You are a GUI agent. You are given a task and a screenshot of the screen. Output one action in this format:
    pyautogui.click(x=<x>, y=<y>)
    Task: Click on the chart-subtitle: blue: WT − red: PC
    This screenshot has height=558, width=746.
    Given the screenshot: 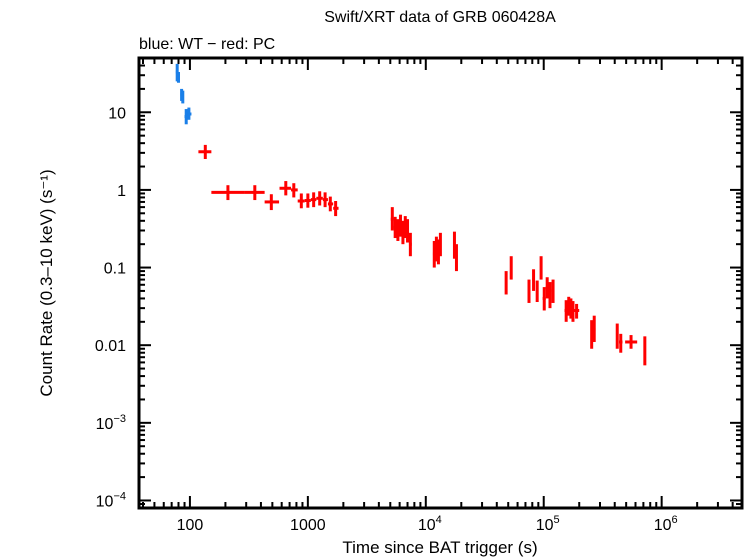 What is the action you would take?
    pyautogui.click(x=207, y=44)
    